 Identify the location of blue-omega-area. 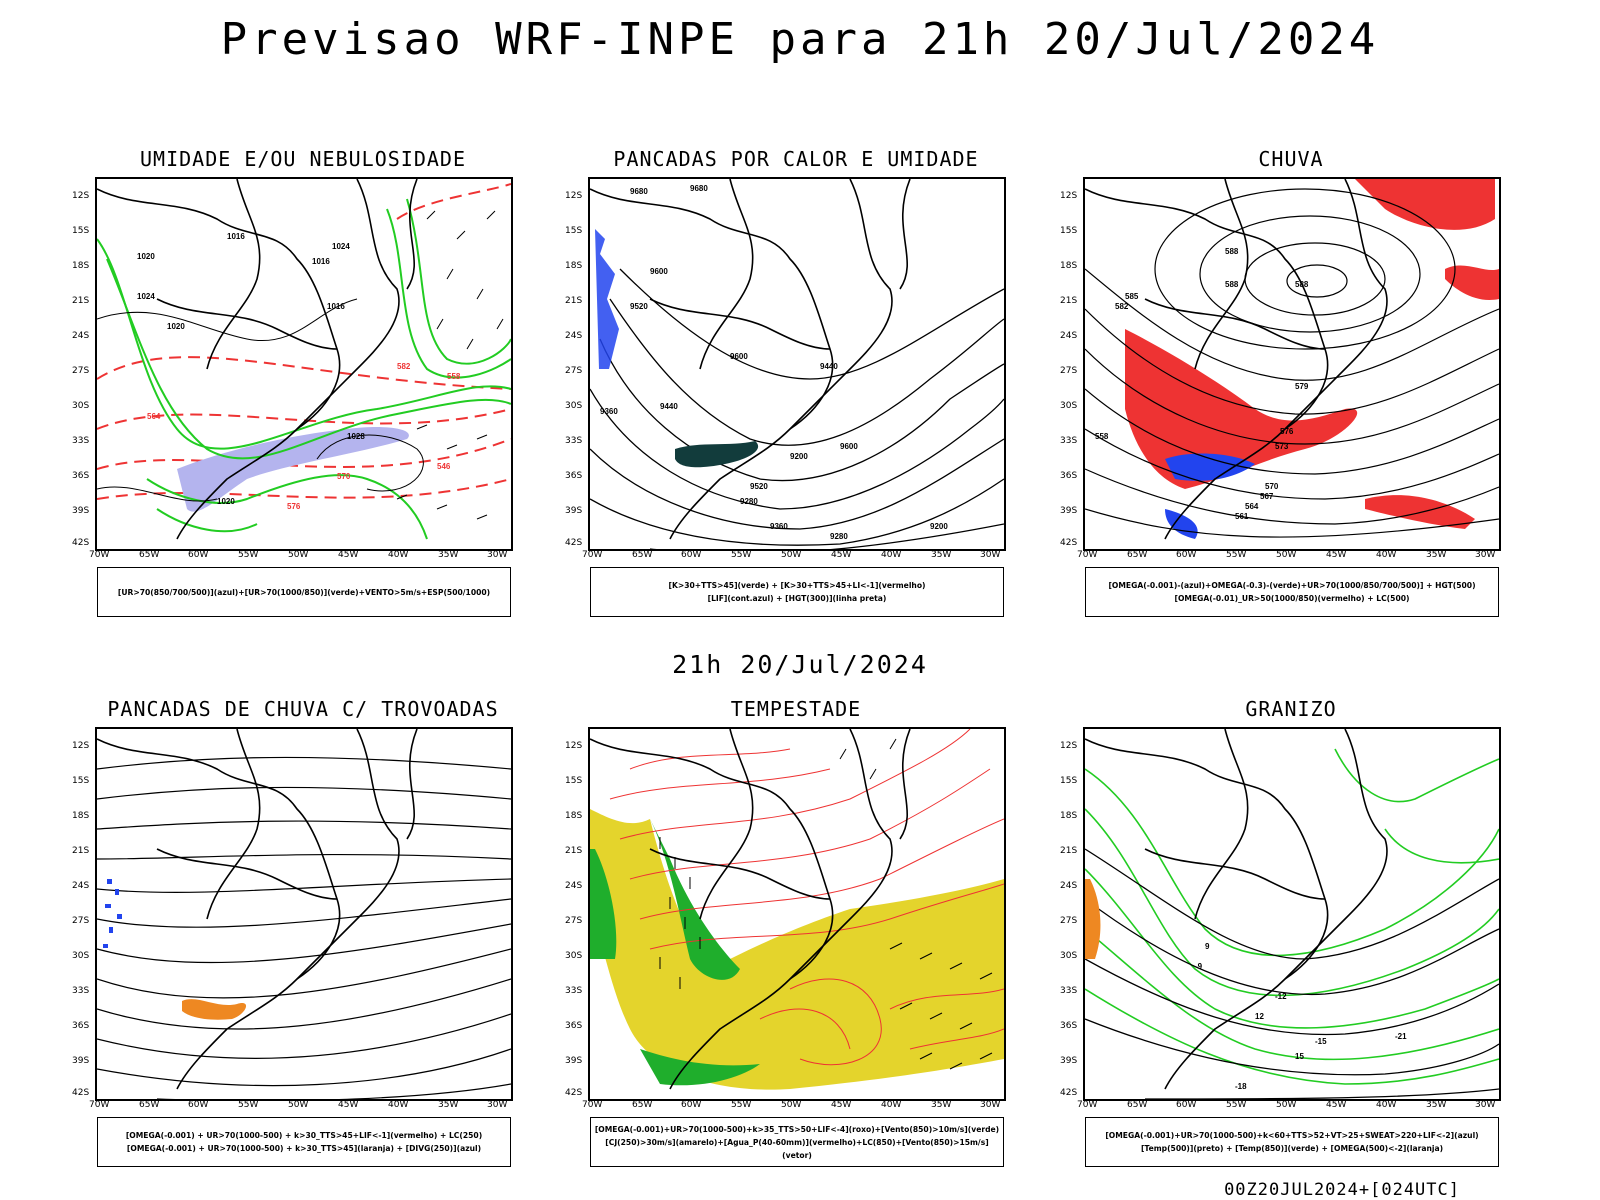
(1210, 496).